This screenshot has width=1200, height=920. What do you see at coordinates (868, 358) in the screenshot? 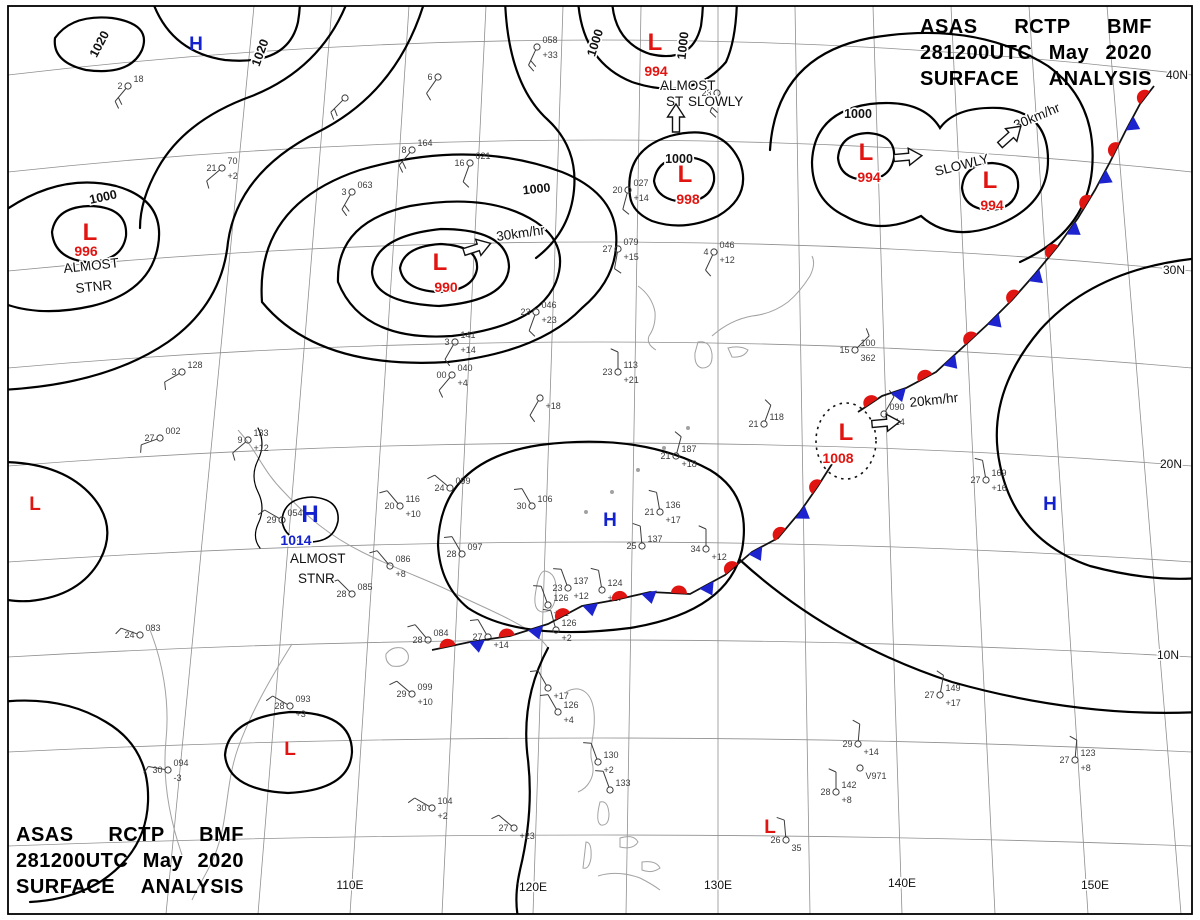
I see `station-aux: 362` at bounding box center [868, 358].